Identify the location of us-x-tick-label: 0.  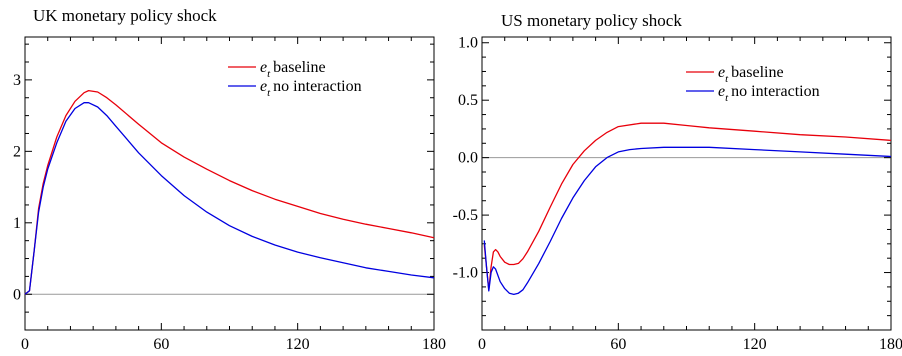
(482, 344).